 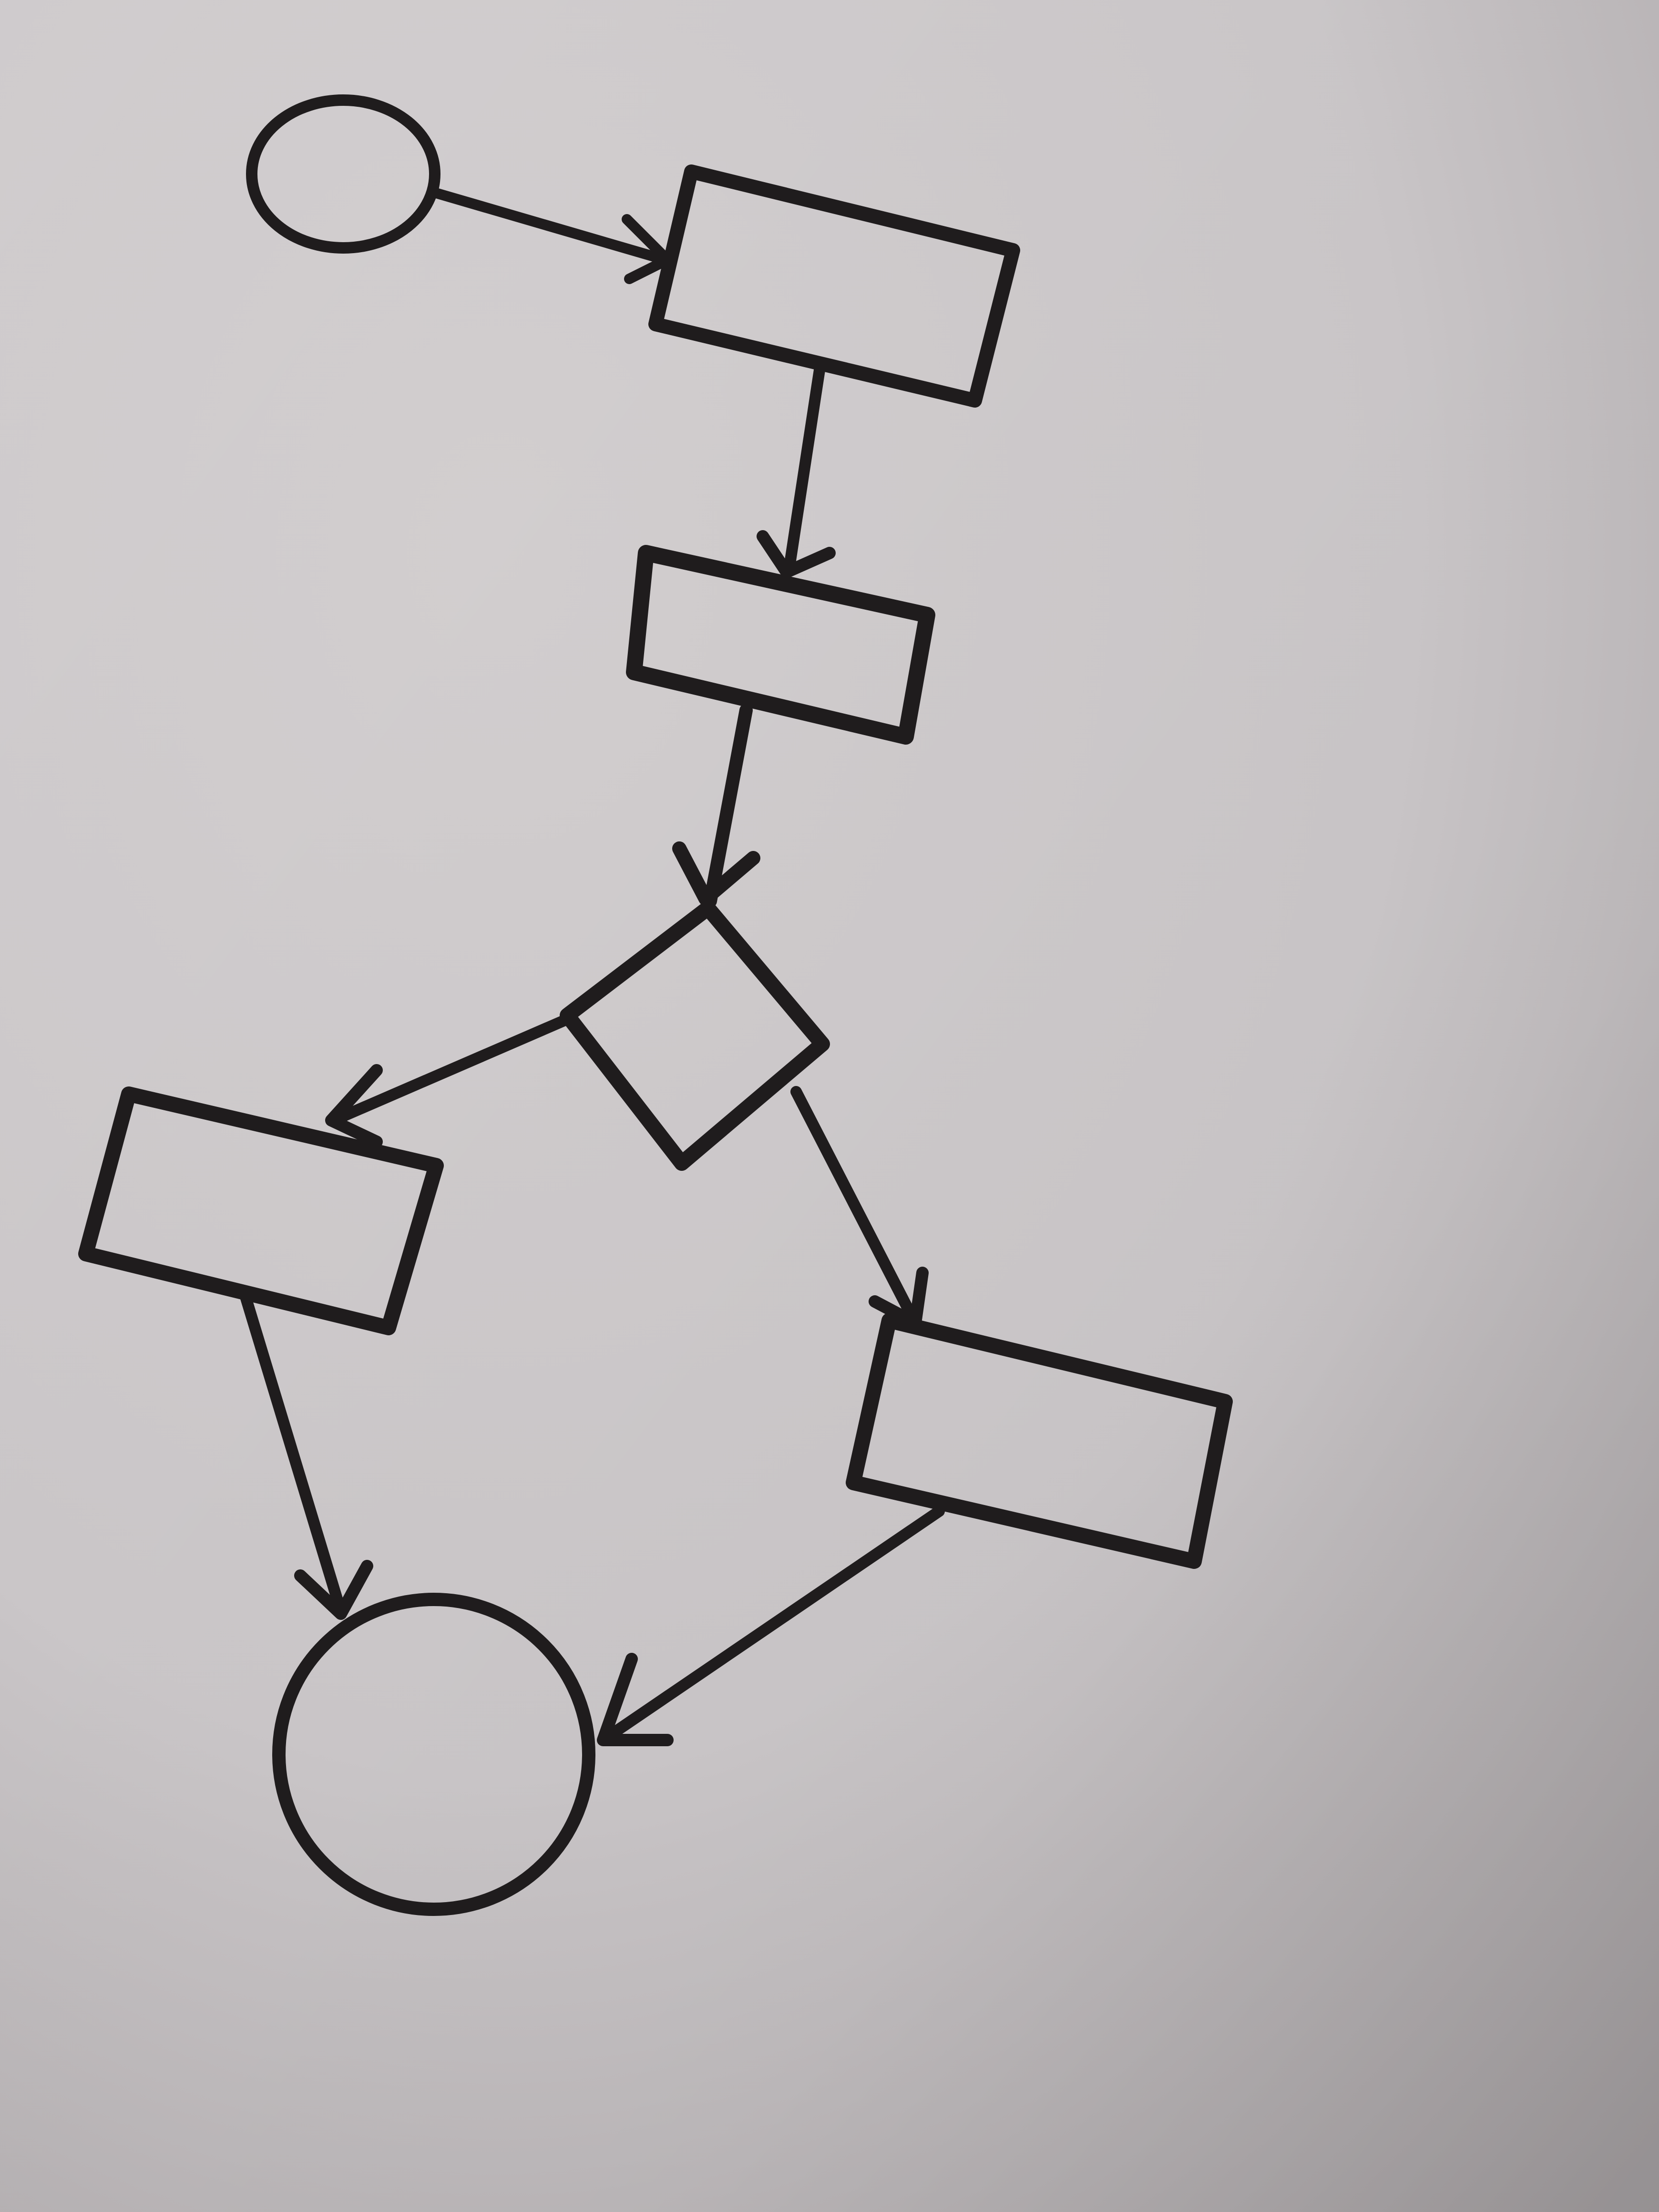 What do you see at coordinates (433, 1754) in the screenshot?
I see `end-circle` at bounding box center [433, 1754].